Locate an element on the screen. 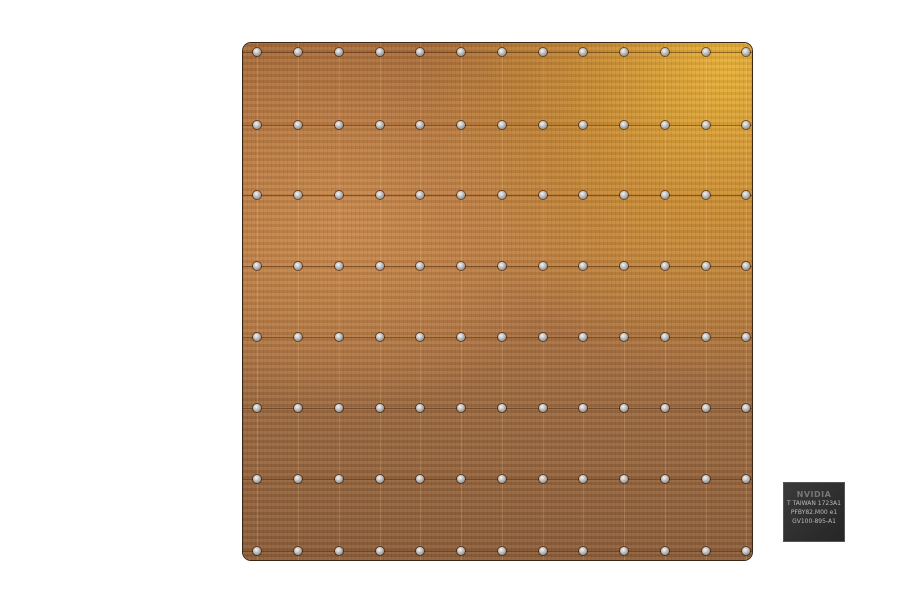  chip-marking-line: GV100-895-A1 is located at coordinates (814, 521).